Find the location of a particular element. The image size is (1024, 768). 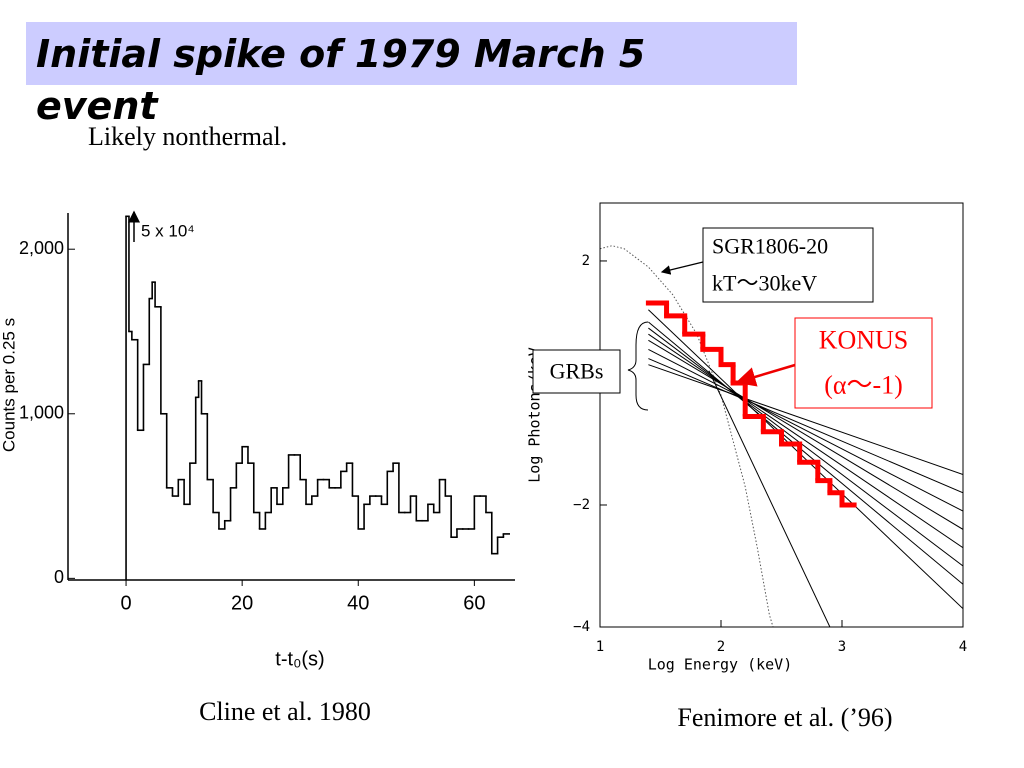

x-axis-label: t-t₀(s) is located at coordinates (299, 659).